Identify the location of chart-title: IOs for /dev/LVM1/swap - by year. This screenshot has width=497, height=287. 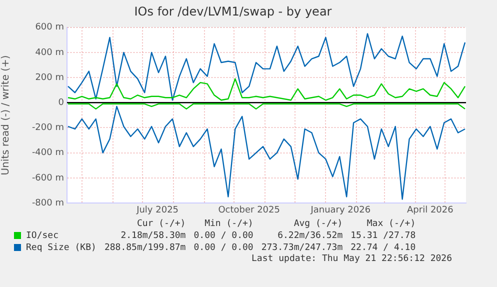
(233, 11).